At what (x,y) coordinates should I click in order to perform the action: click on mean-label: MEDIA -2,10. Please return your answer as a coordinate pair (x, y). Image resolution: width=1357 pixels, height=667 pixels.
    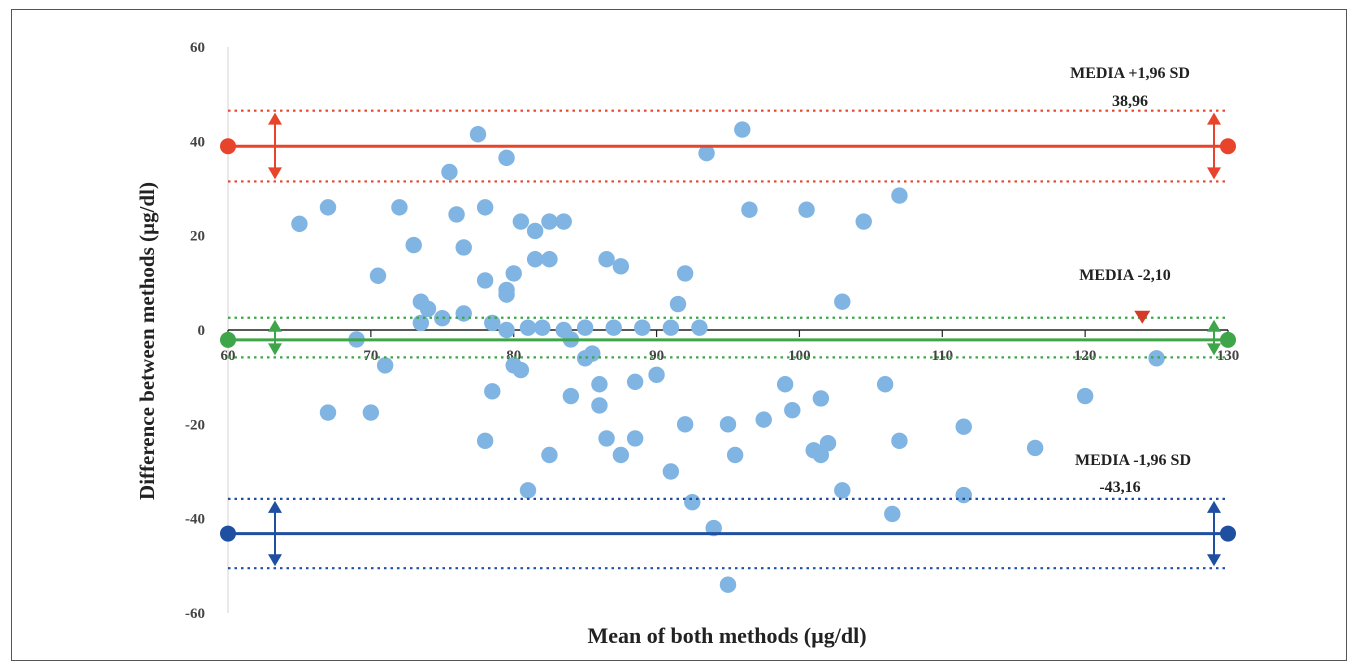
    Looking at the image, I should click on (1125, 275).